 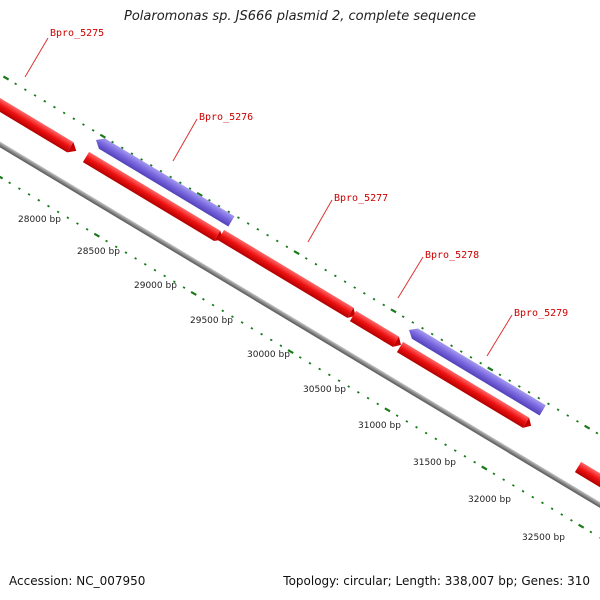 I want to click on position-label: 31500 bp, so click(x=434, y=463).